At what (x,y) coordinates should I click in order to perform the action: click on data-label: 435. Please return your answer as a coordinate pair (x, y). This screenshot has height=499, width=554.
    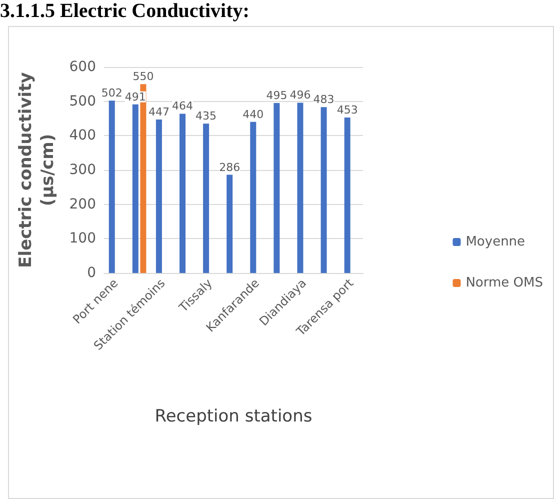
    Looking at the image, I should click on (206, 116).